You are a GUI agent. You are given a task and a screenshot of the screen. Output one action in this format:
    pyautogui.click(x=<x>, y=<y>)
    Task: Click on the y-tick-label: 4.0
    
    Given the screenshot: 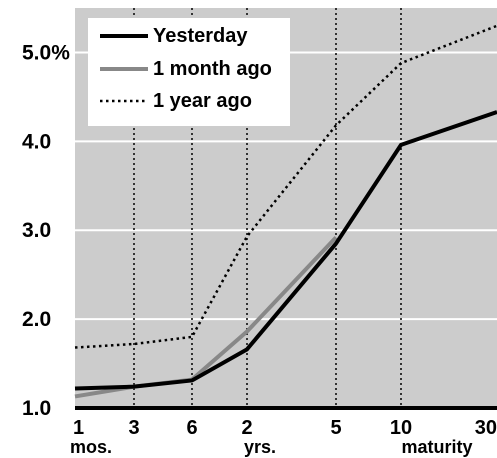 What is the action you would take?
    pyautogui.click(x=36, y=141)
    